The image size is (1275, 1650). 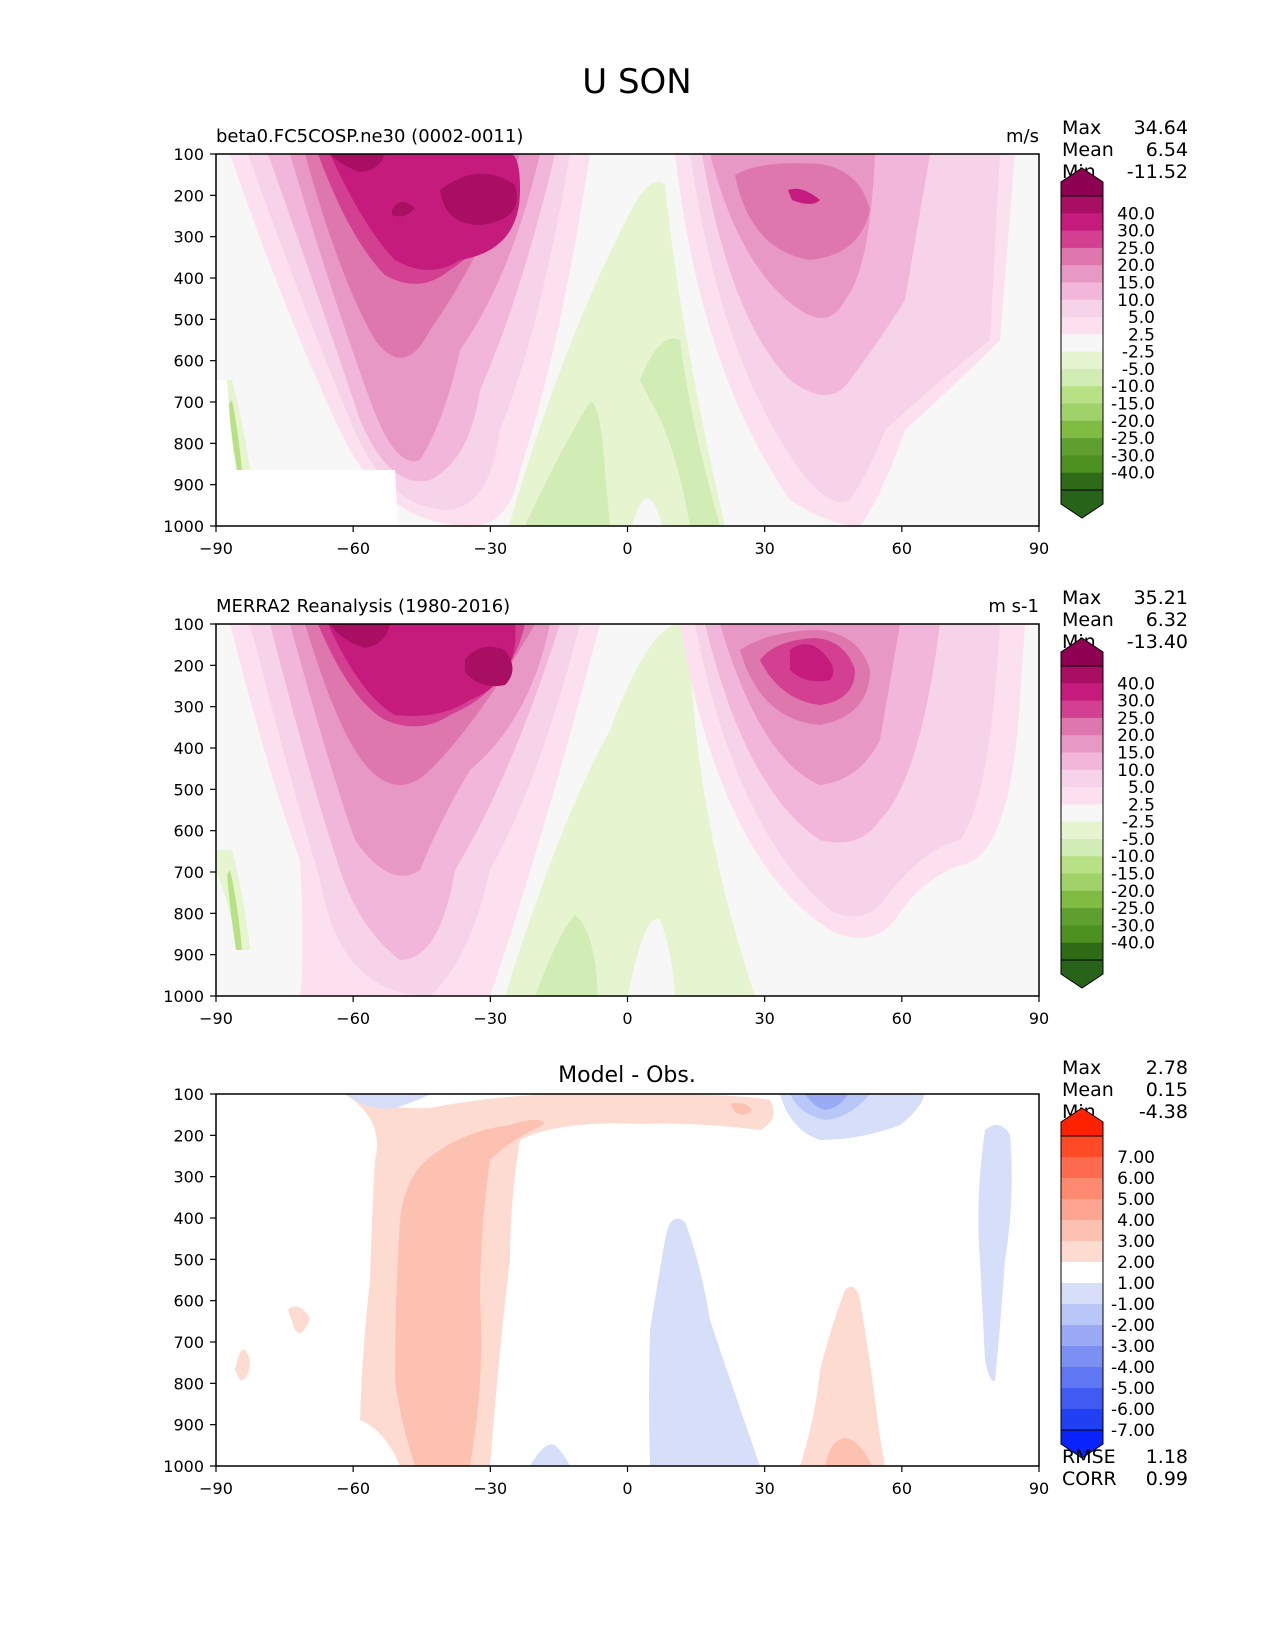 What do you see at coordinates (764, 548) in the screenshot?
I see `x-tick-label: 30` at bounding box center [764, 548].